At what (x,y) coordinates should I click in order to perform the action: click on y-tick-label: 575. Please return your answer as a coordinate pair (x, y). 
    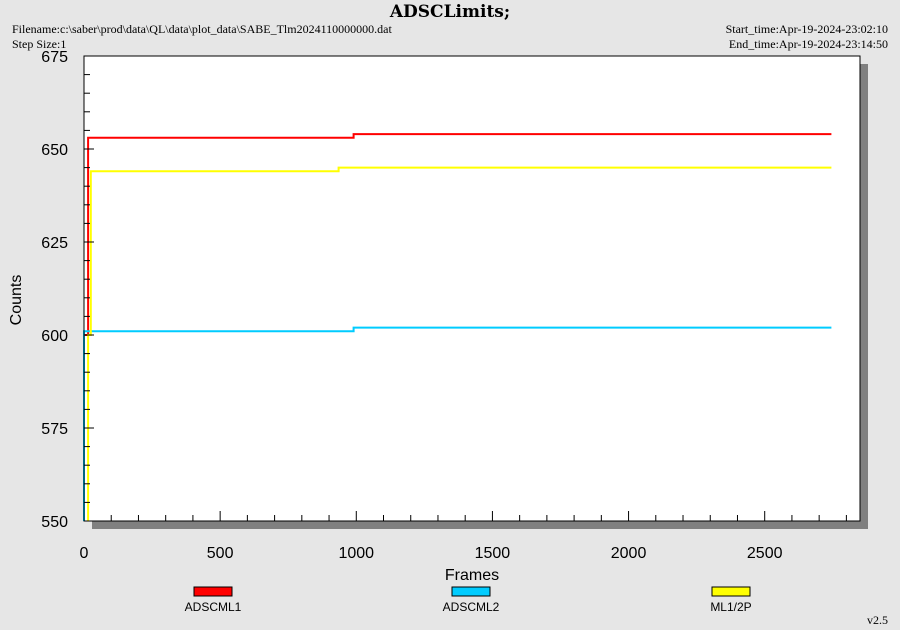
    Looking at the image, I should click on (54, 429).